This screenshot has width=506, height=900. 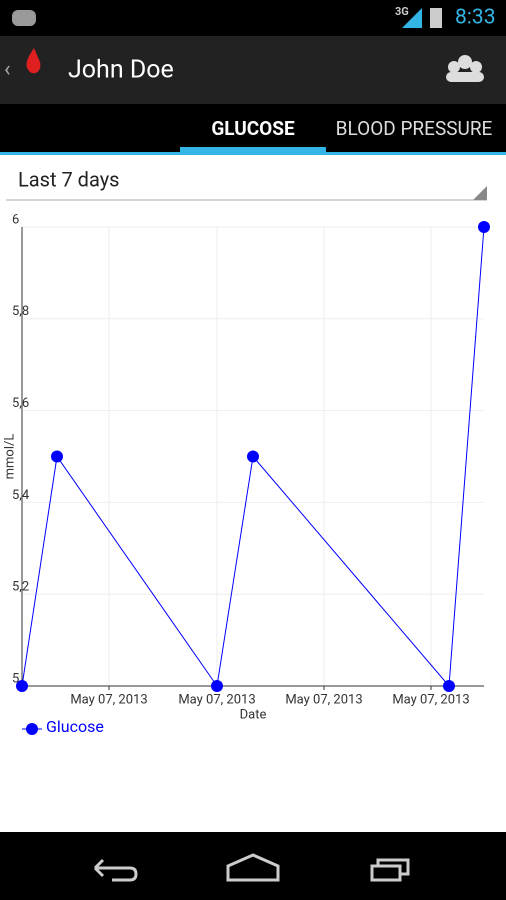 What do you see at coordinates (412, 18) in the screenshot?
I see `signal-icon` at bounding box center [412, 18].